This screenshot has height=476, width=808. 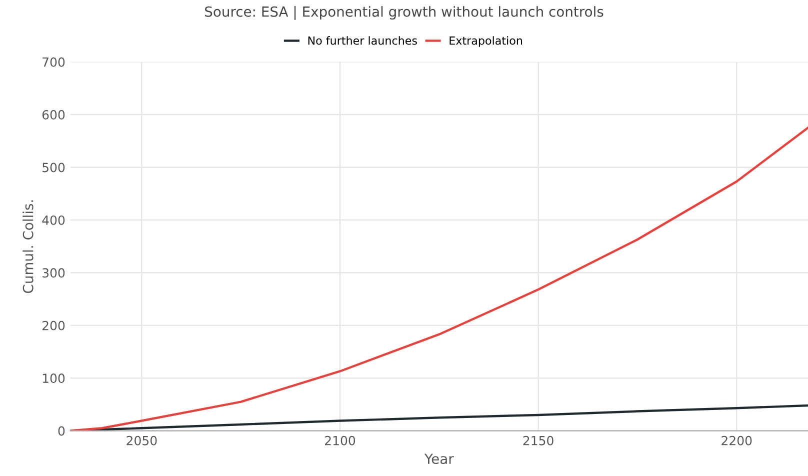 What do you see at coordinates (404, 13) in the screenshot?
I see `chart-title: Source: ESA | Exponential growth without launch controls` at bounding box center [404, 13].